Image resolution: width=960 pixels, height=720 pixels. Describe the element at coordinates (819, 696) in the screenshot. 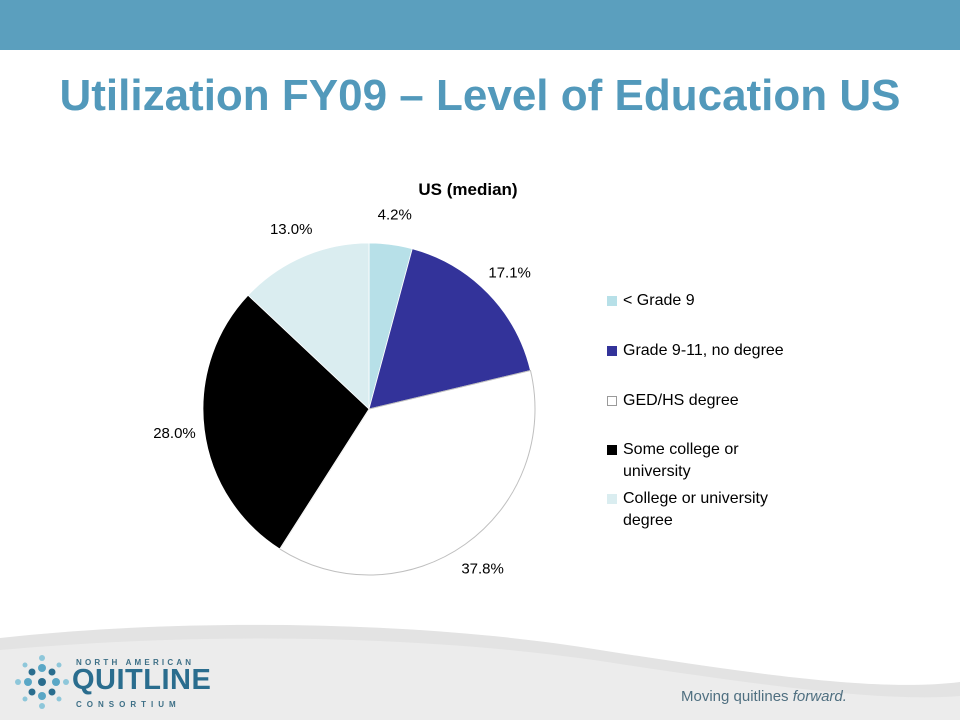

I see `tagline-emphasis: forward.` at that location.